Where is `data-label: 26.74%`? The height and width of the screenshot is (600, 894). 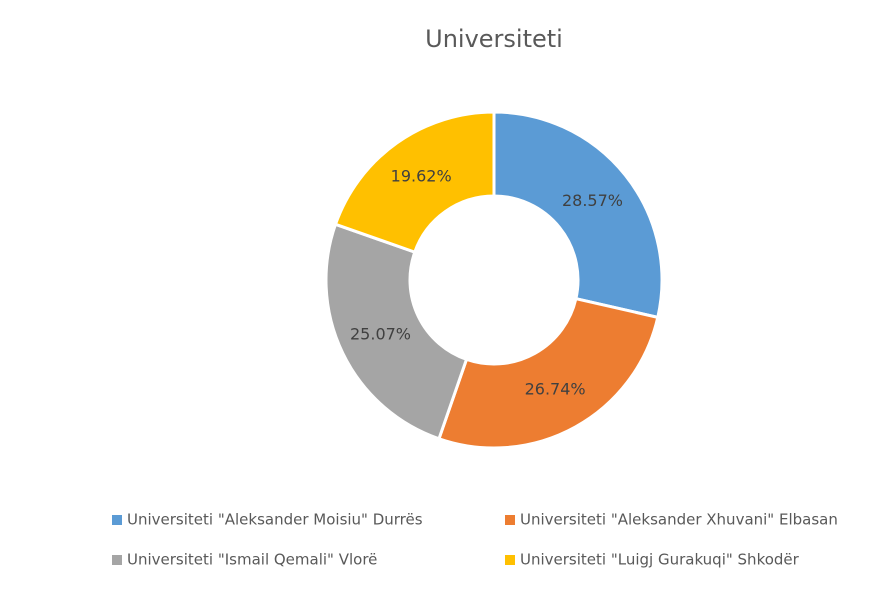 data-label: 26.74% is located at coordinates (555, 389).